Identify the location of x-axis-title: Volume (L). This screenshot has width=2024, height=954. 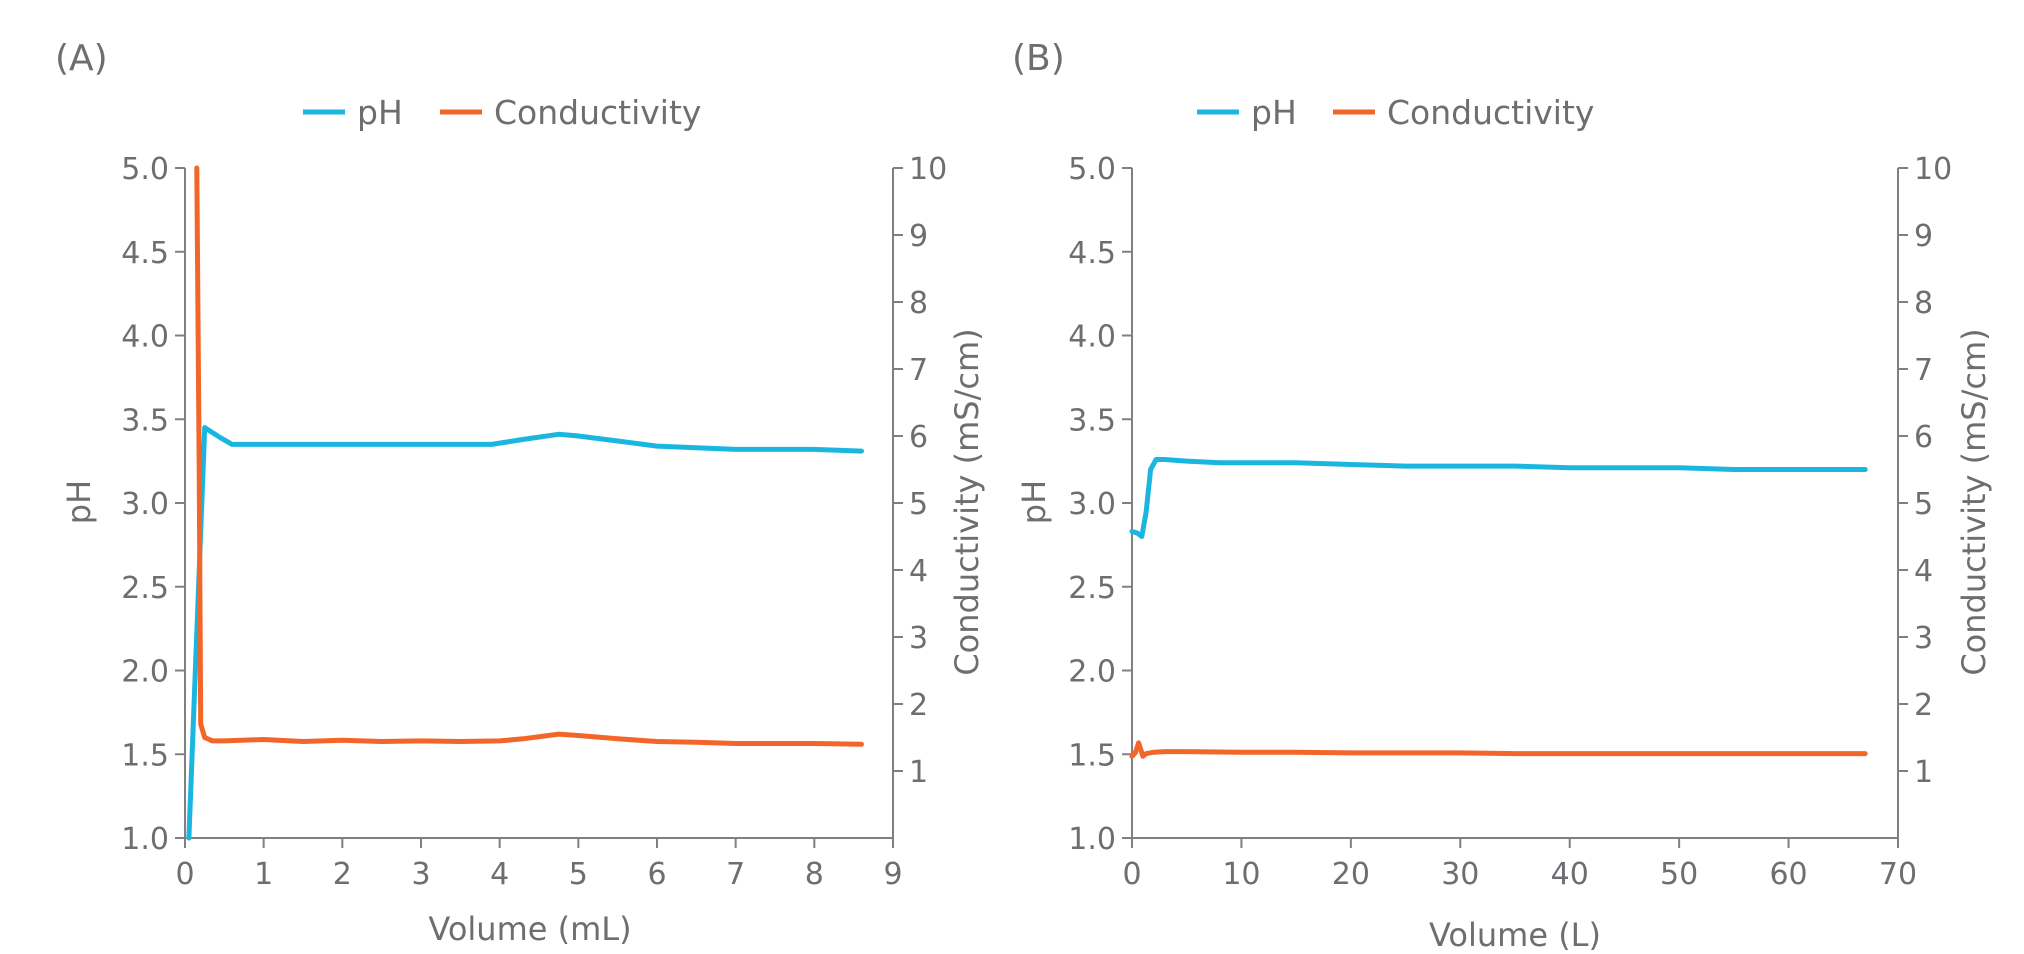
(1515, 935).